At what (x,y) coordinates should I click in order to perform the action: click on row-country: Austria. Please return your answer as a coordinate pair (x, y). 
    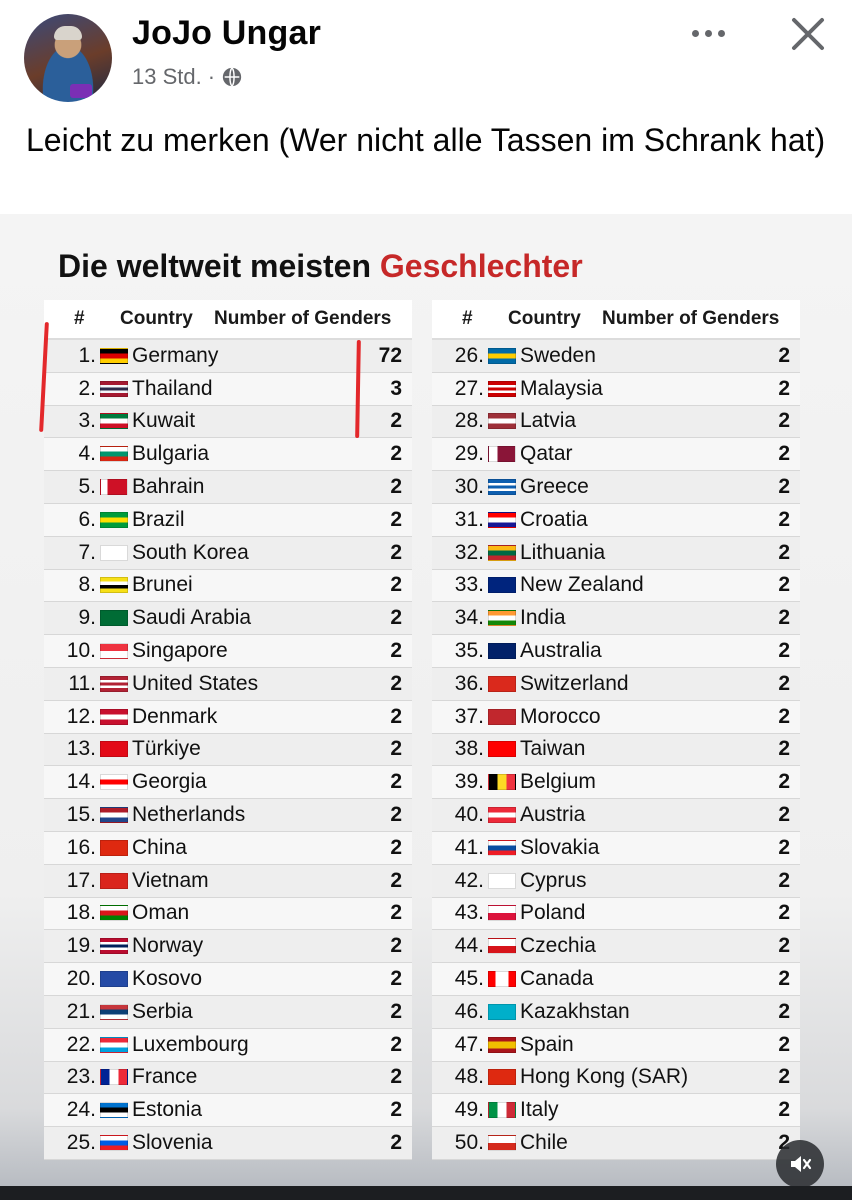
    Looking at the image, I should click on (553, 815).